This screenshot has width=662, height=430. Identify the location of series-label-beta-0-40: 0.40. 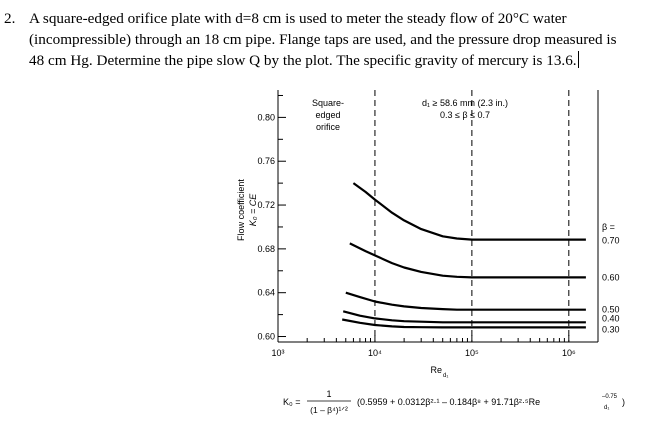
(611, 318).